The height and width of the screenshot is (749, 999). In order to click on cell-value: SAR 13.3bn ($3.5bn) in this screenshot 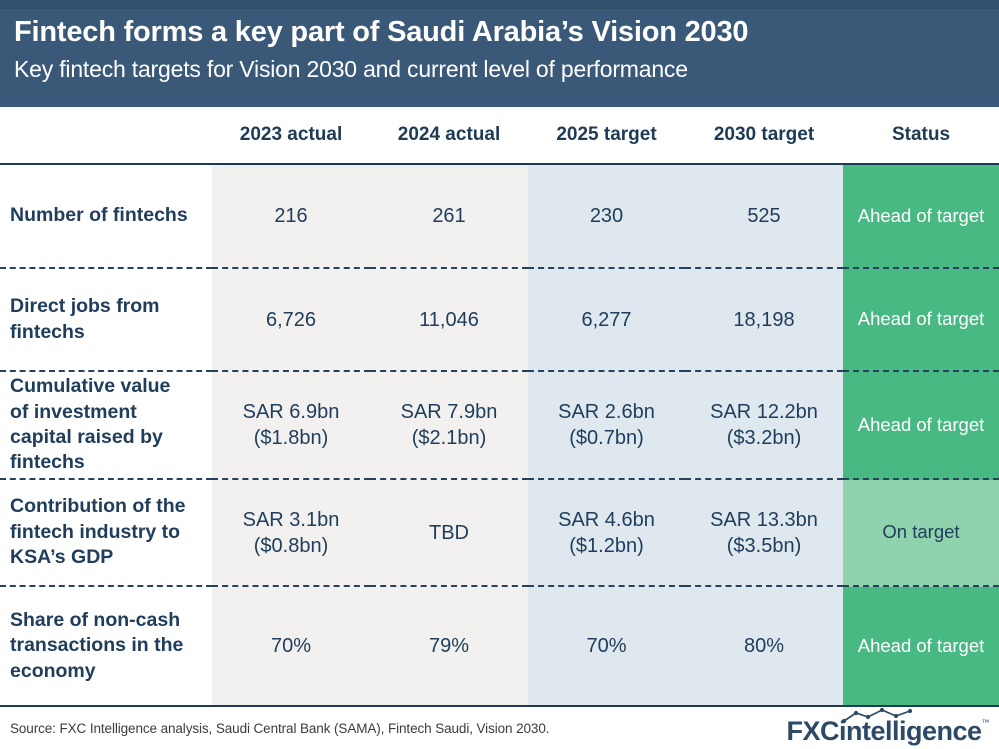, I will do `click(764, 533)`.